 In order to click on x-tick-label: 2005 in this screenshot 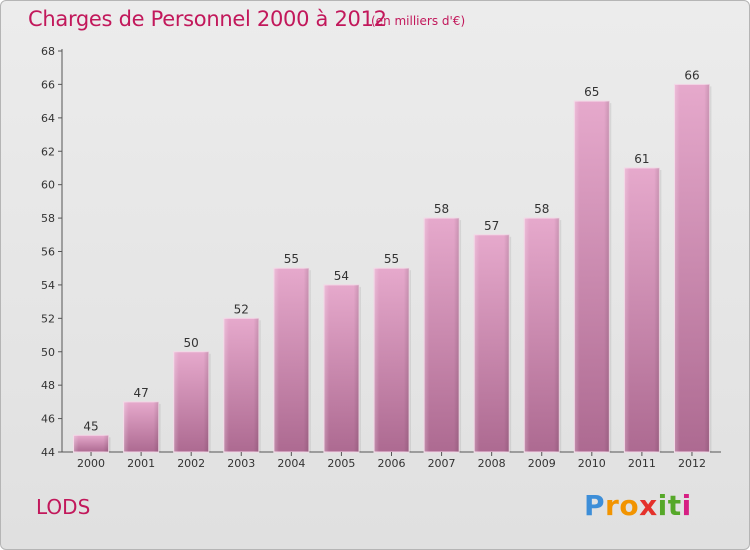, I will do `click(341, 463)`.